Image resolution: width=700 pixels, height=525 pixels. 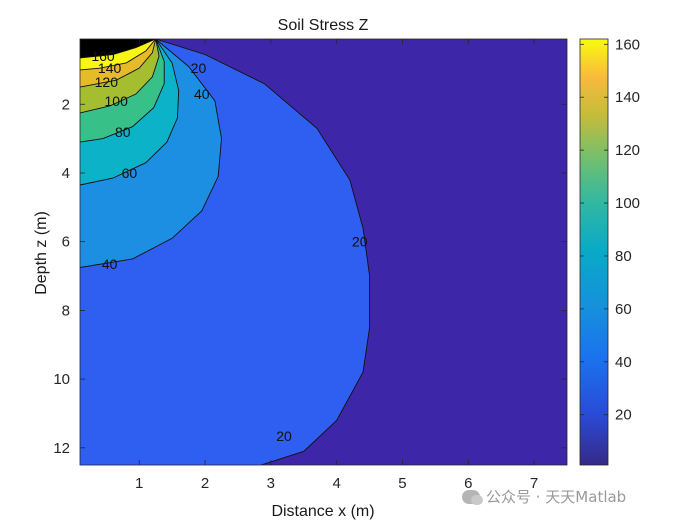 What do you see at coordinates (623, 309) in the screenshot?
I see `colorbar-tick-label: 60` at bounding box center [623, 309].